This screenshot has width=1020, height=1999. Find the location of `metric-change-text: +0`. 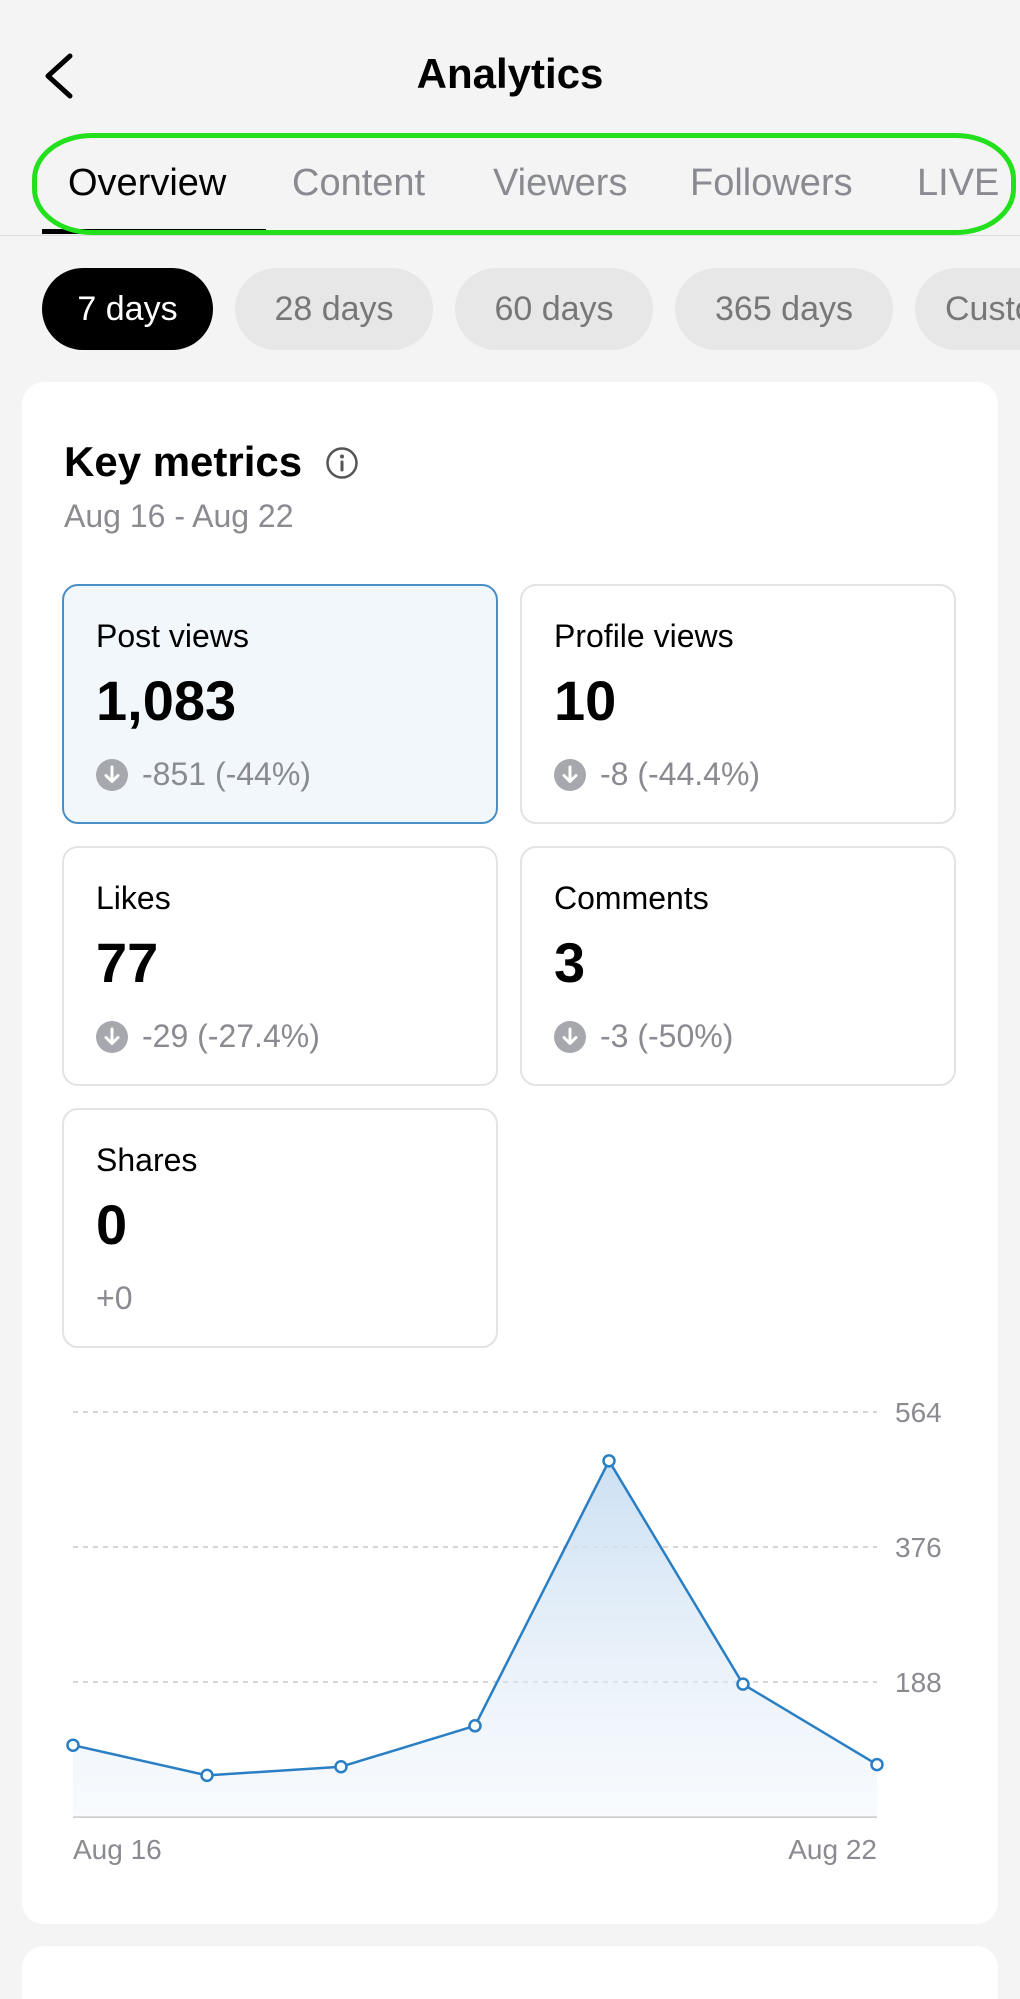

metric-change-text: +0 is located at coordinates (114, 1298).